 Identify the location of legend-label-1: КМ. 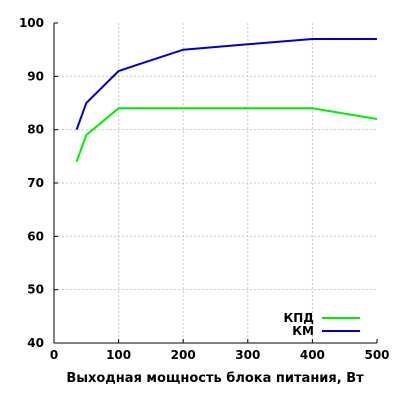
(303, 331).